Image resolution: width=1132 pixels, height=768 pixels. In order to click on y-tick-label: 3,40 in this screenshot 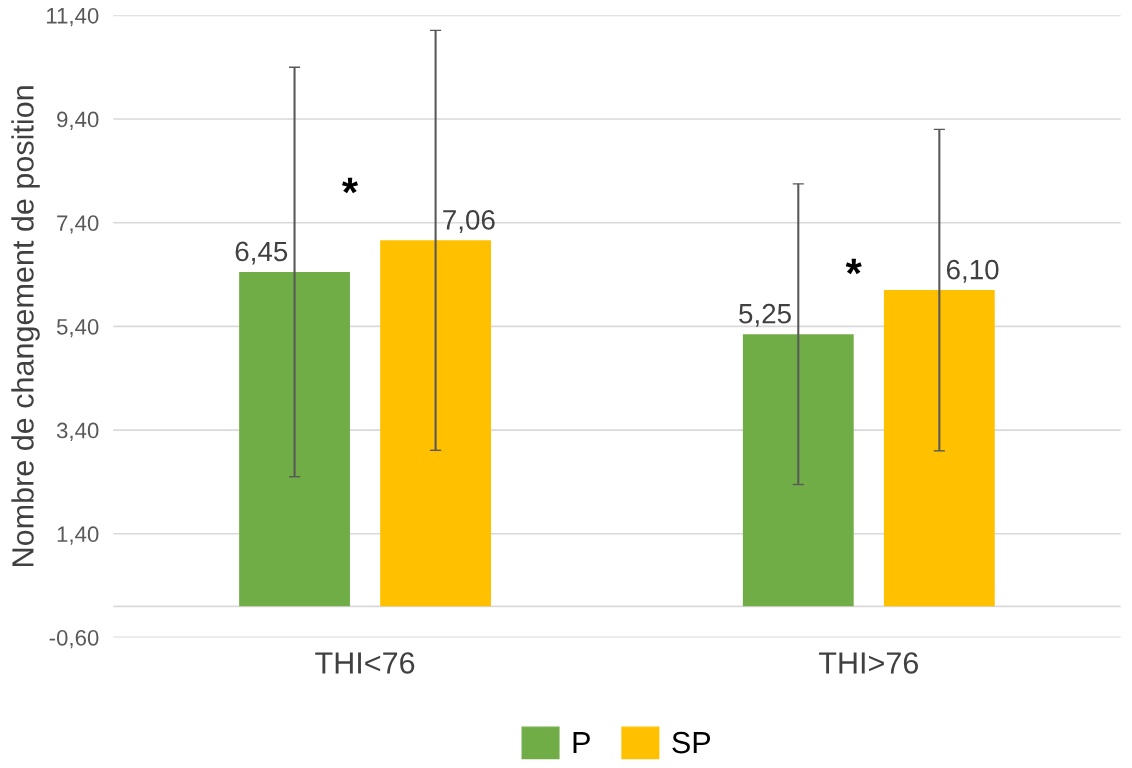, I will do `click(77, 431)`.